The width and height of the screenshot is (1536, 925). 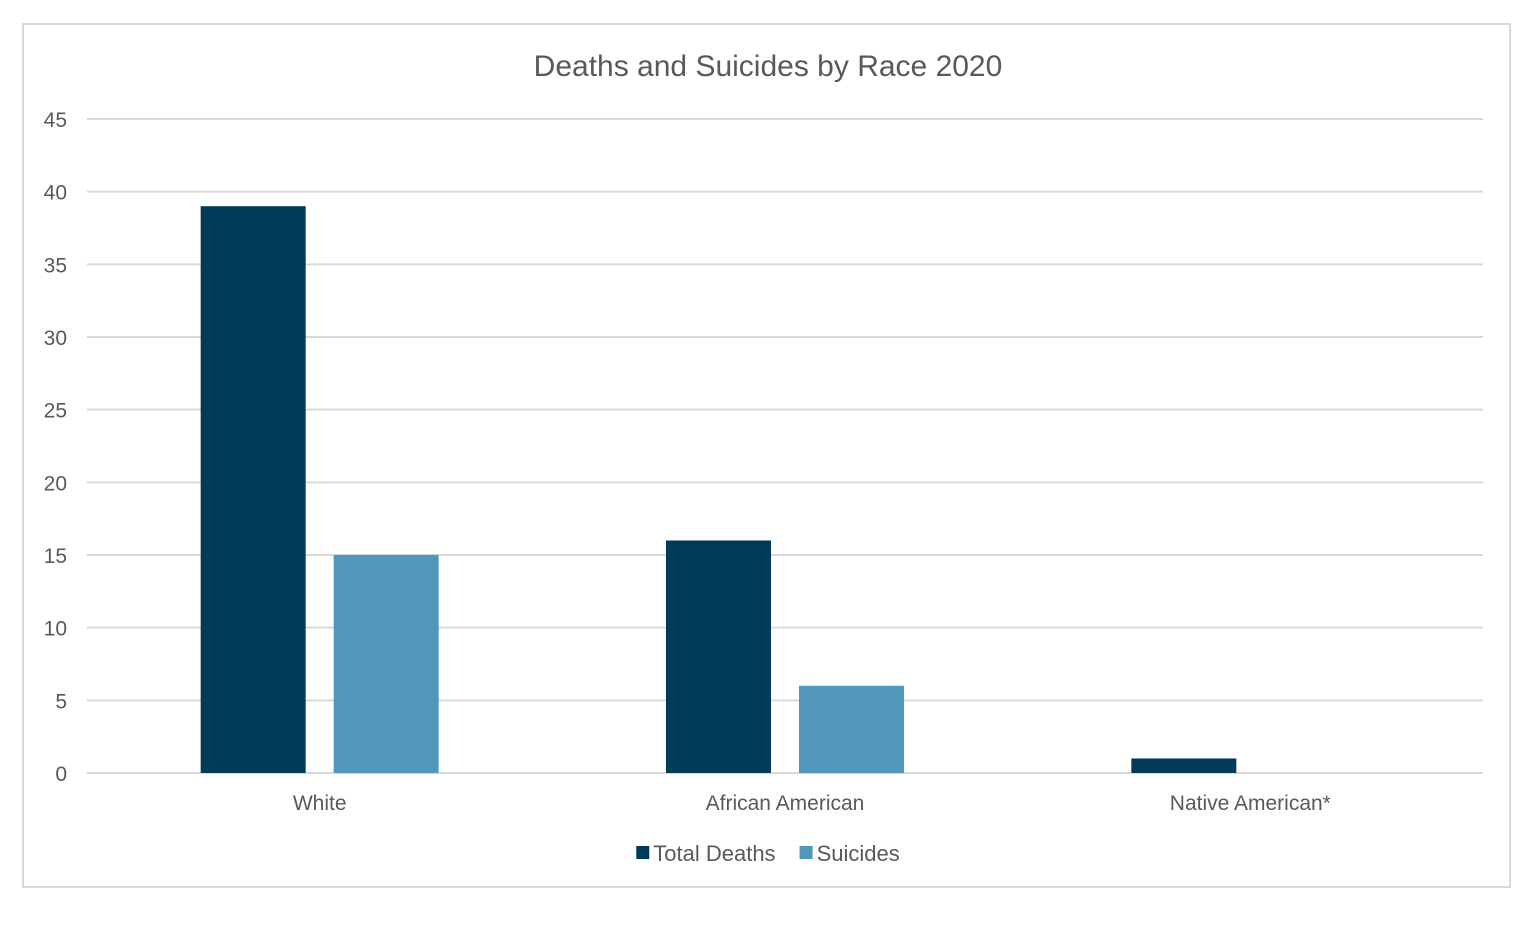 What do you see at coordinates (785, 803) in the screenshot?
I see `x-category-label: African American` at bounding box center [785, 803].